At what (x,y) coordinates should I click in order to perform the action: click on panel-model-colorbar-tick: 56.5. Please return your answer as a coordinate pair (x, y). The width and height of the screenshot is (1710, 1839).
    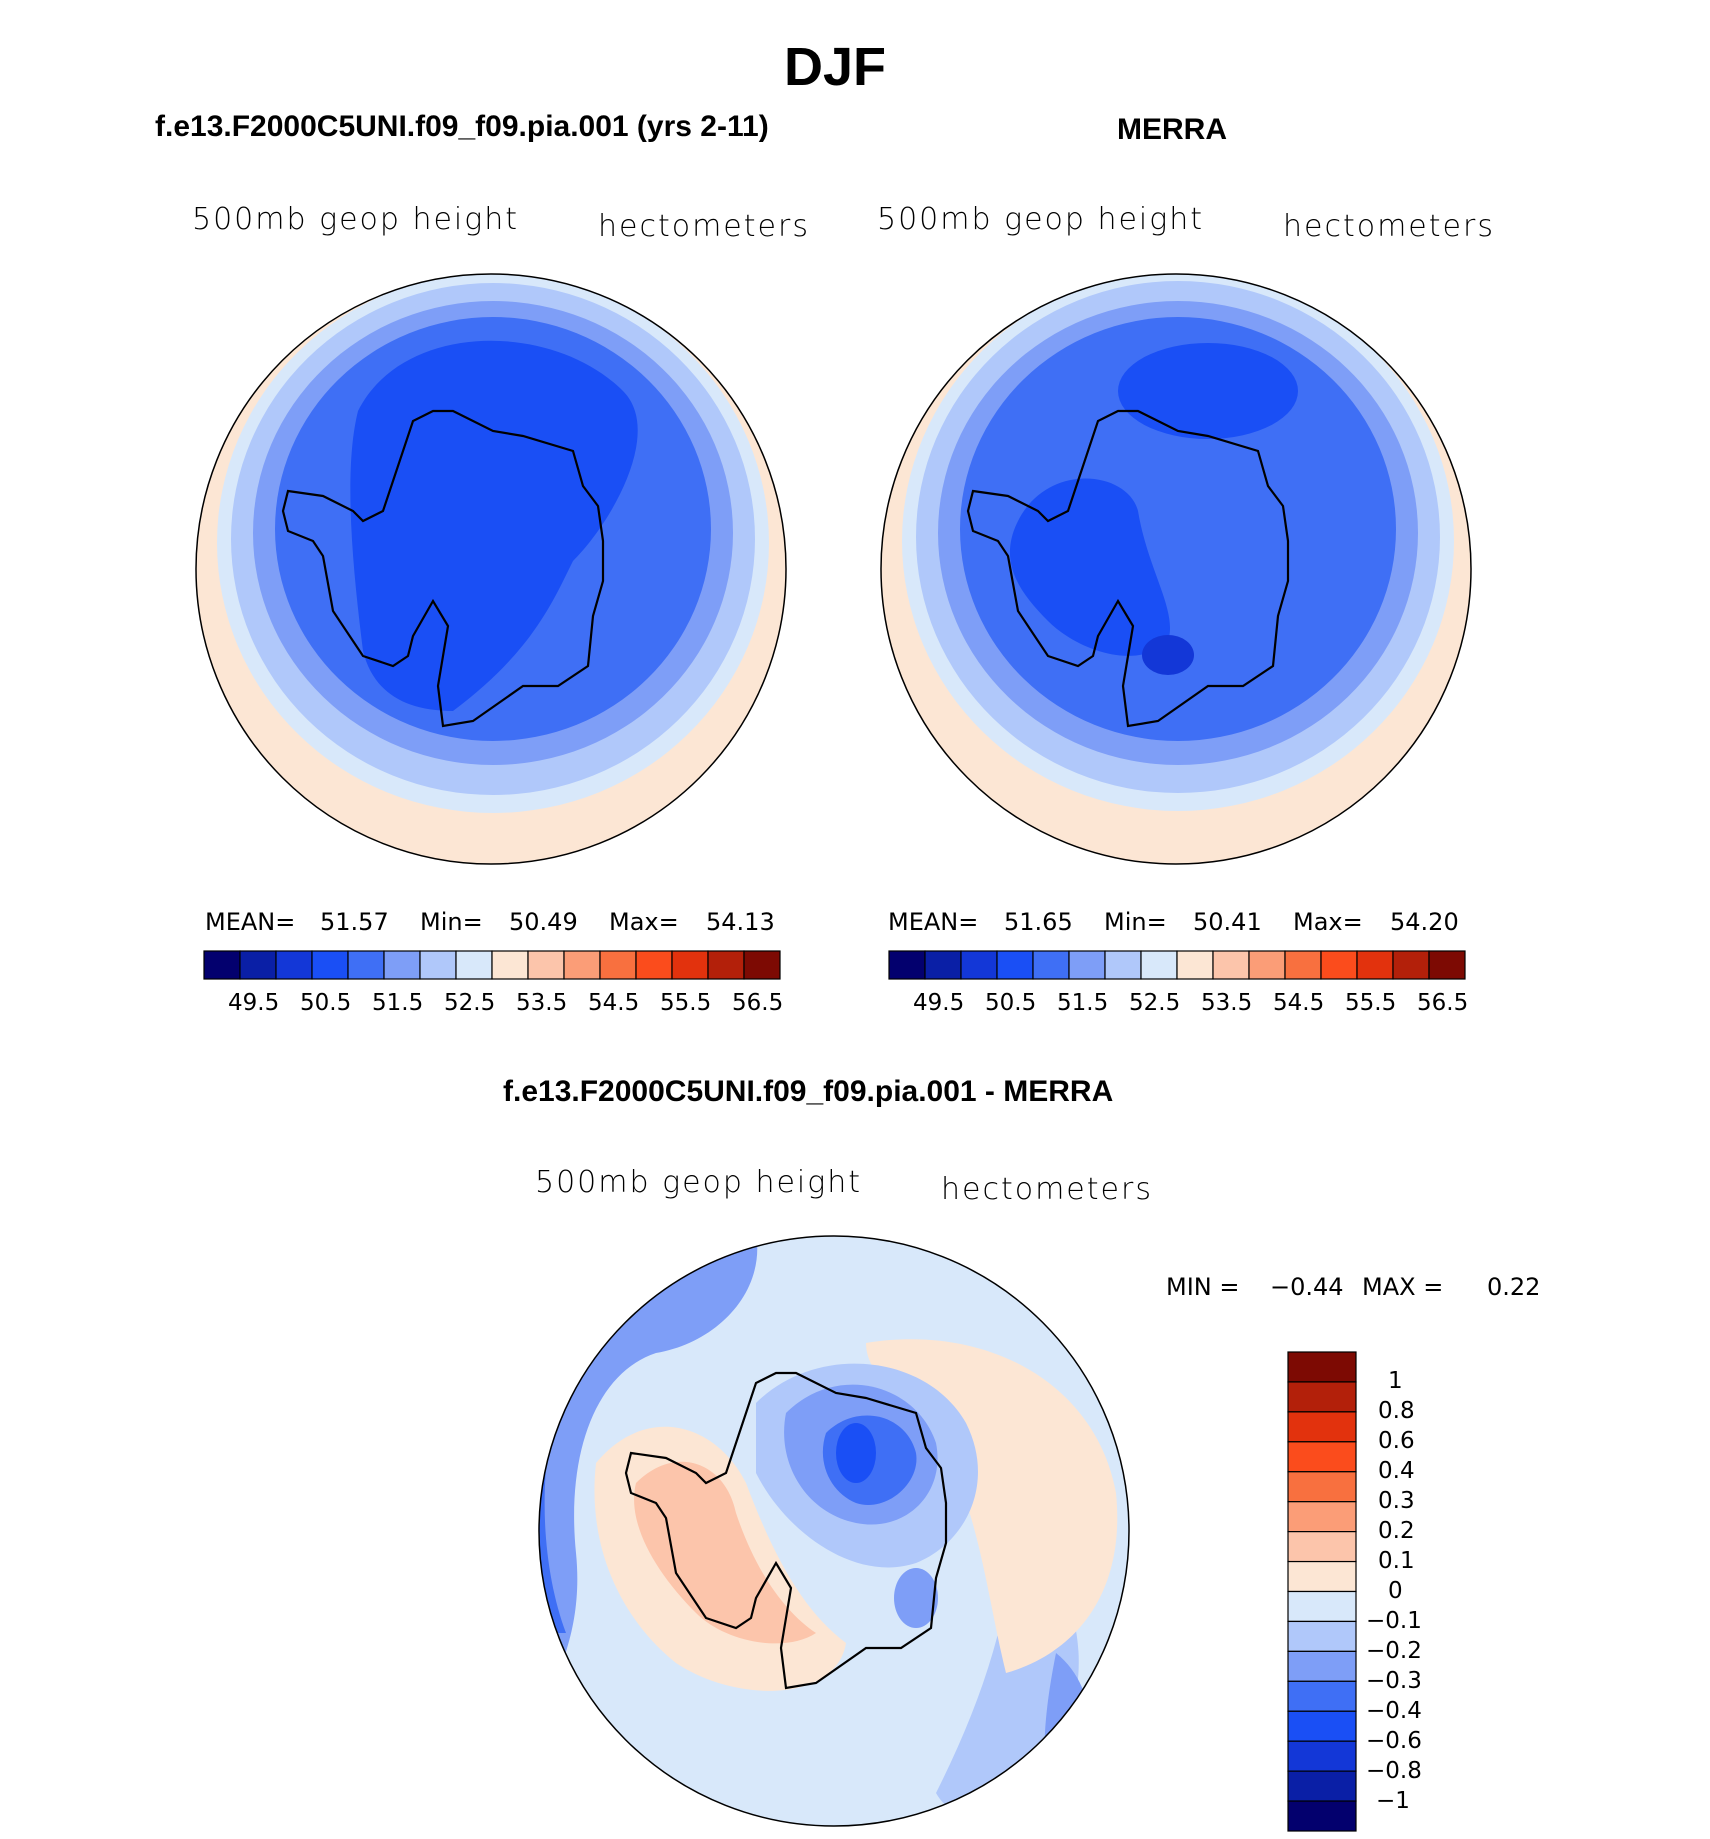
    Looking at the image, I should click on (758, 1003).